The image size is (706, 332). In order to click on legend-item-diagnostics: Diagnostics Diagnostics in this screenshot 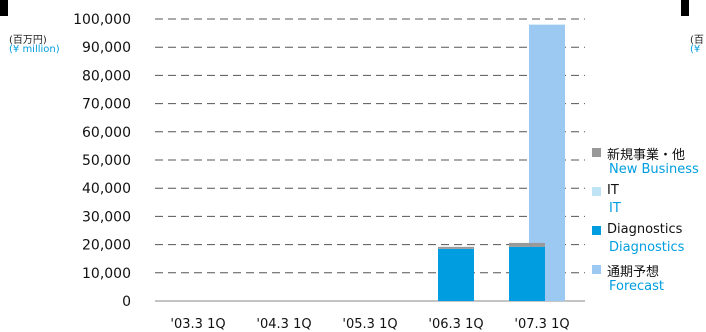, I will do `click(649, 241)`.